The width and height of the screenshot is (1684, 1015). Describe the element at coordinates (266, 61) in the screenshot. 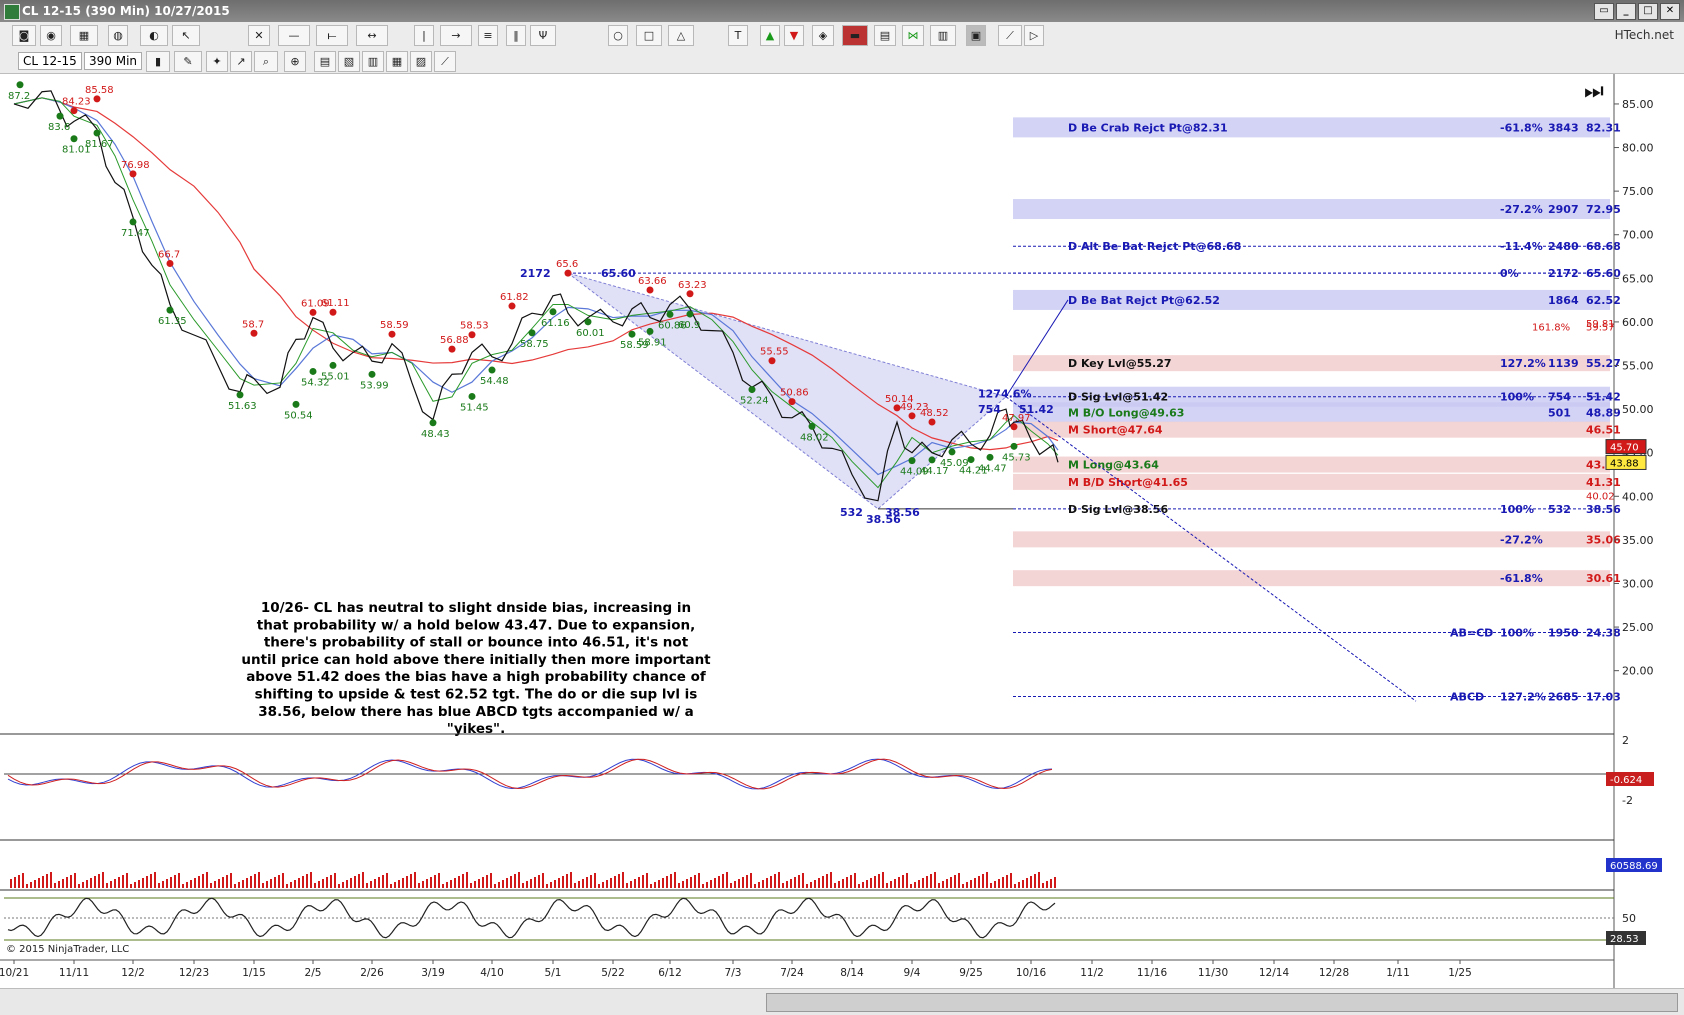

I see `zoom-icon: ⌕` at that location.